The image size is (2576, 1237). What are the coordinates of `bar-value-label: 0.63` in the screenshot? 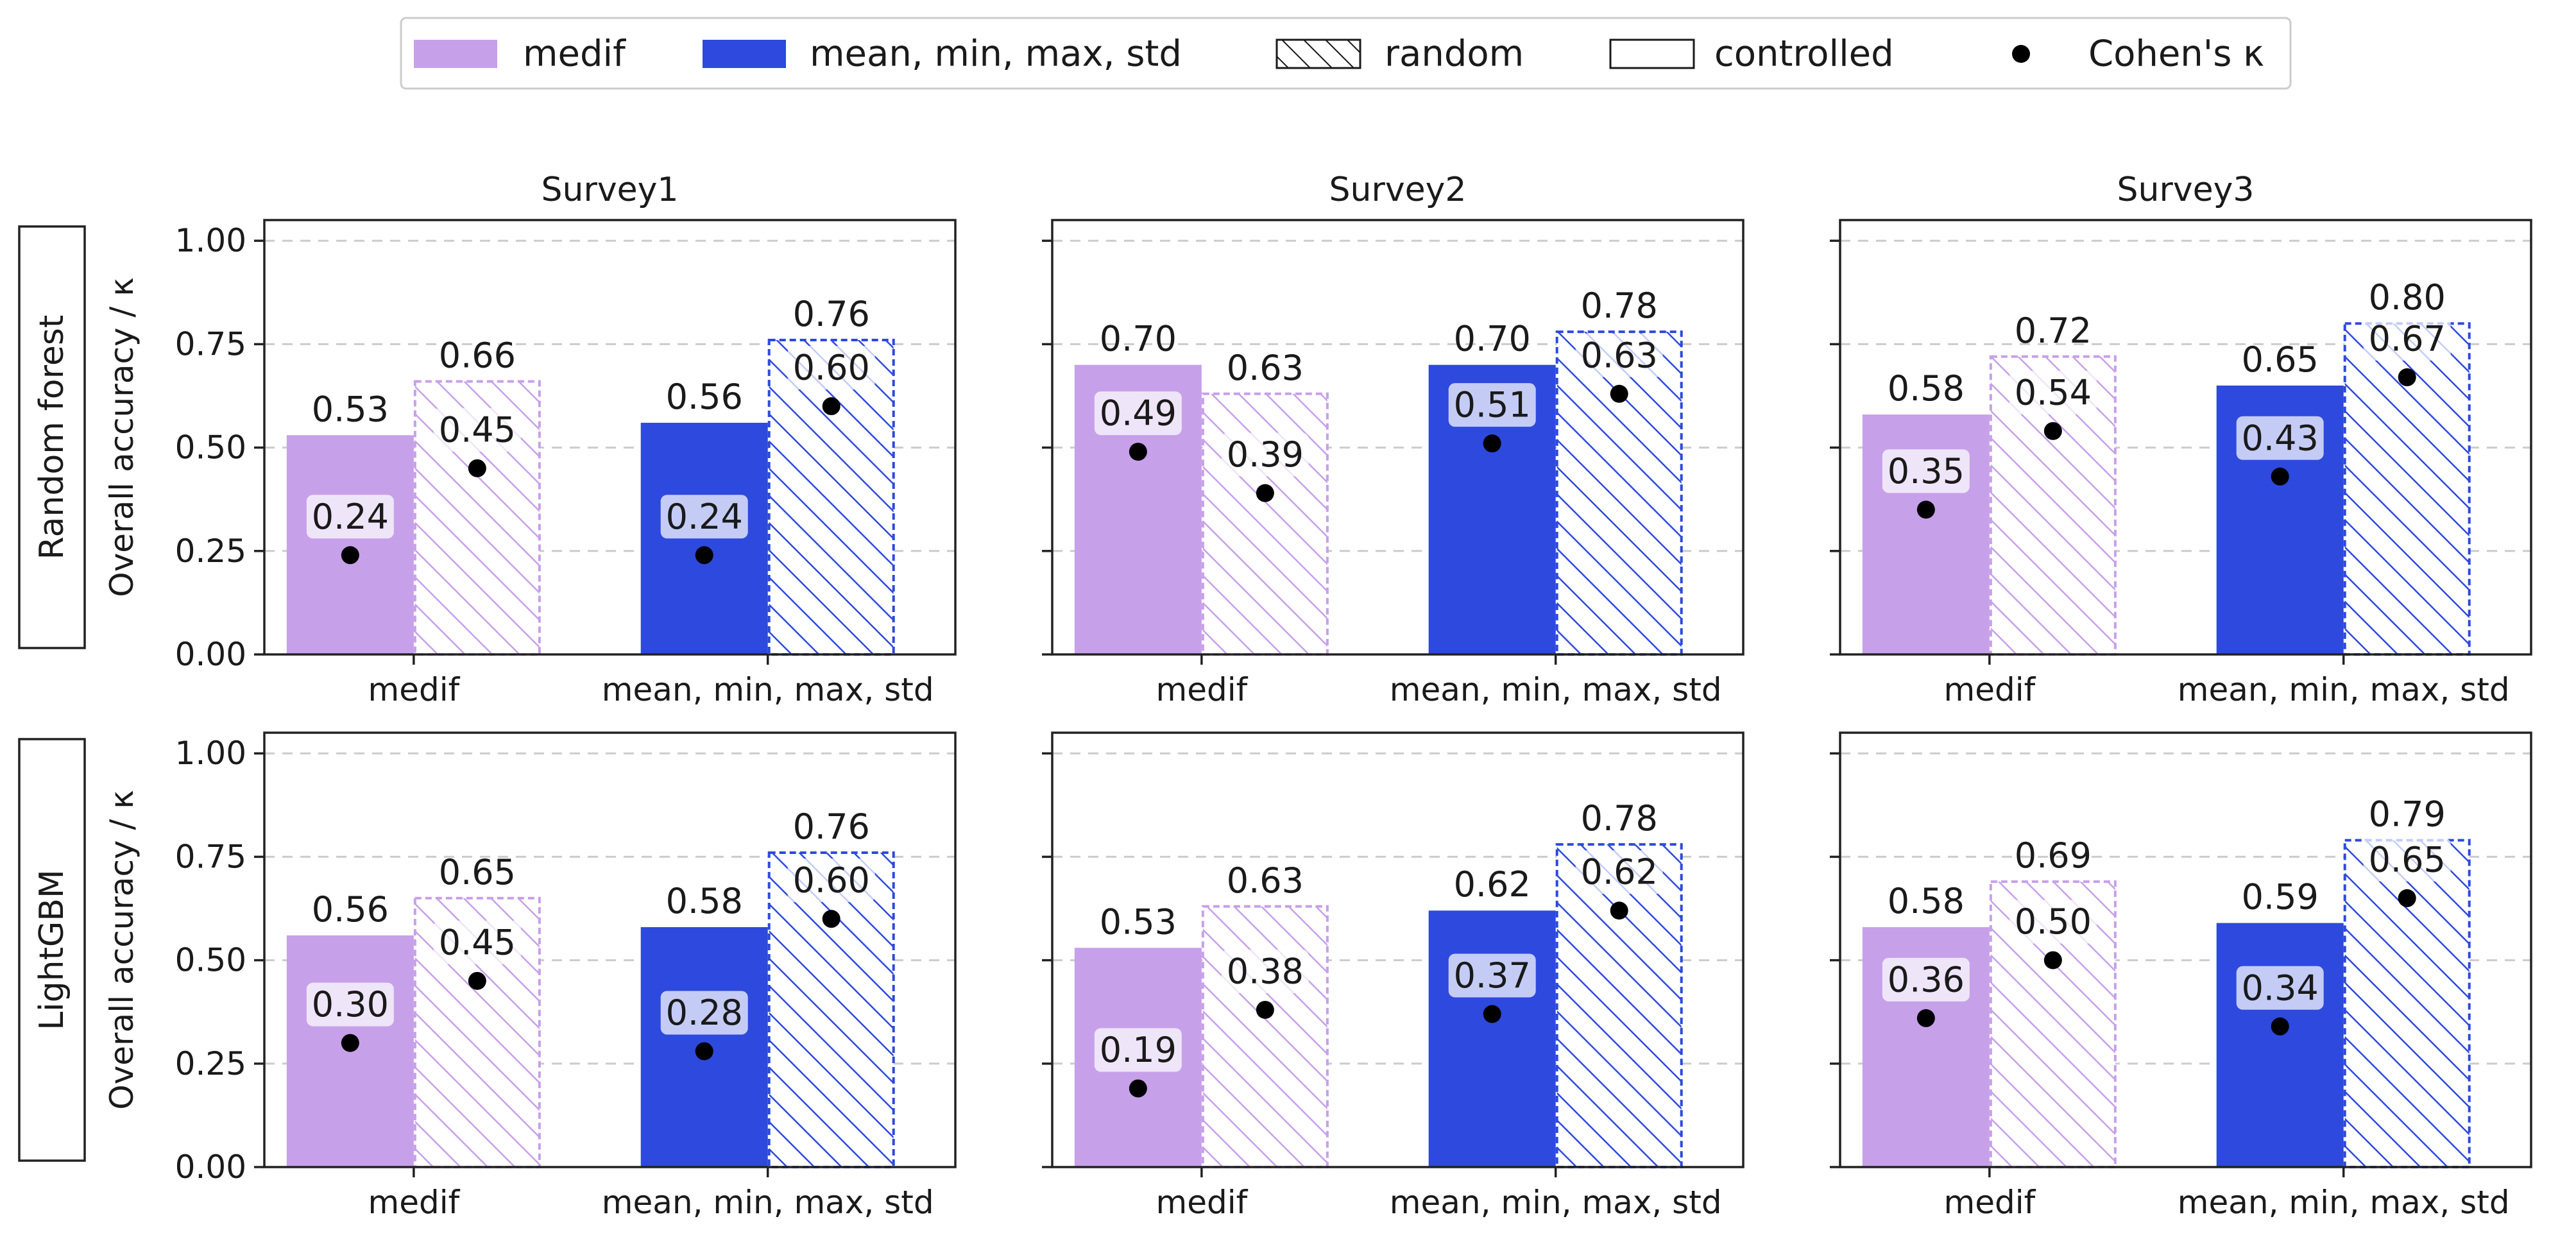 It's located at (1265, 368).